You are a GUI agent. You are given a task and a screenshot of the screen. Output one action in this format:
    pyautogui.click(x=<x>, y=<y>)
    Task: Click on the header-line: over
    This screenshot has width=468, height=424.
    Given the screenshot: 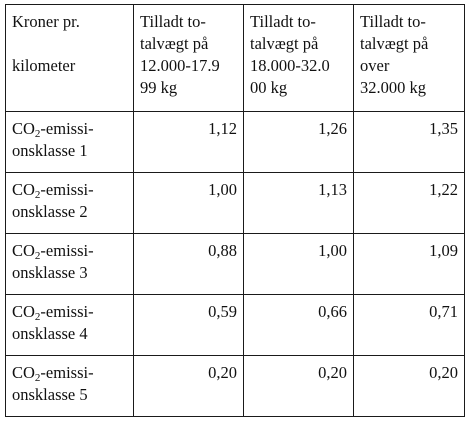 What is the action you would take?
    pyautogui.click(x=375, y=65)
    